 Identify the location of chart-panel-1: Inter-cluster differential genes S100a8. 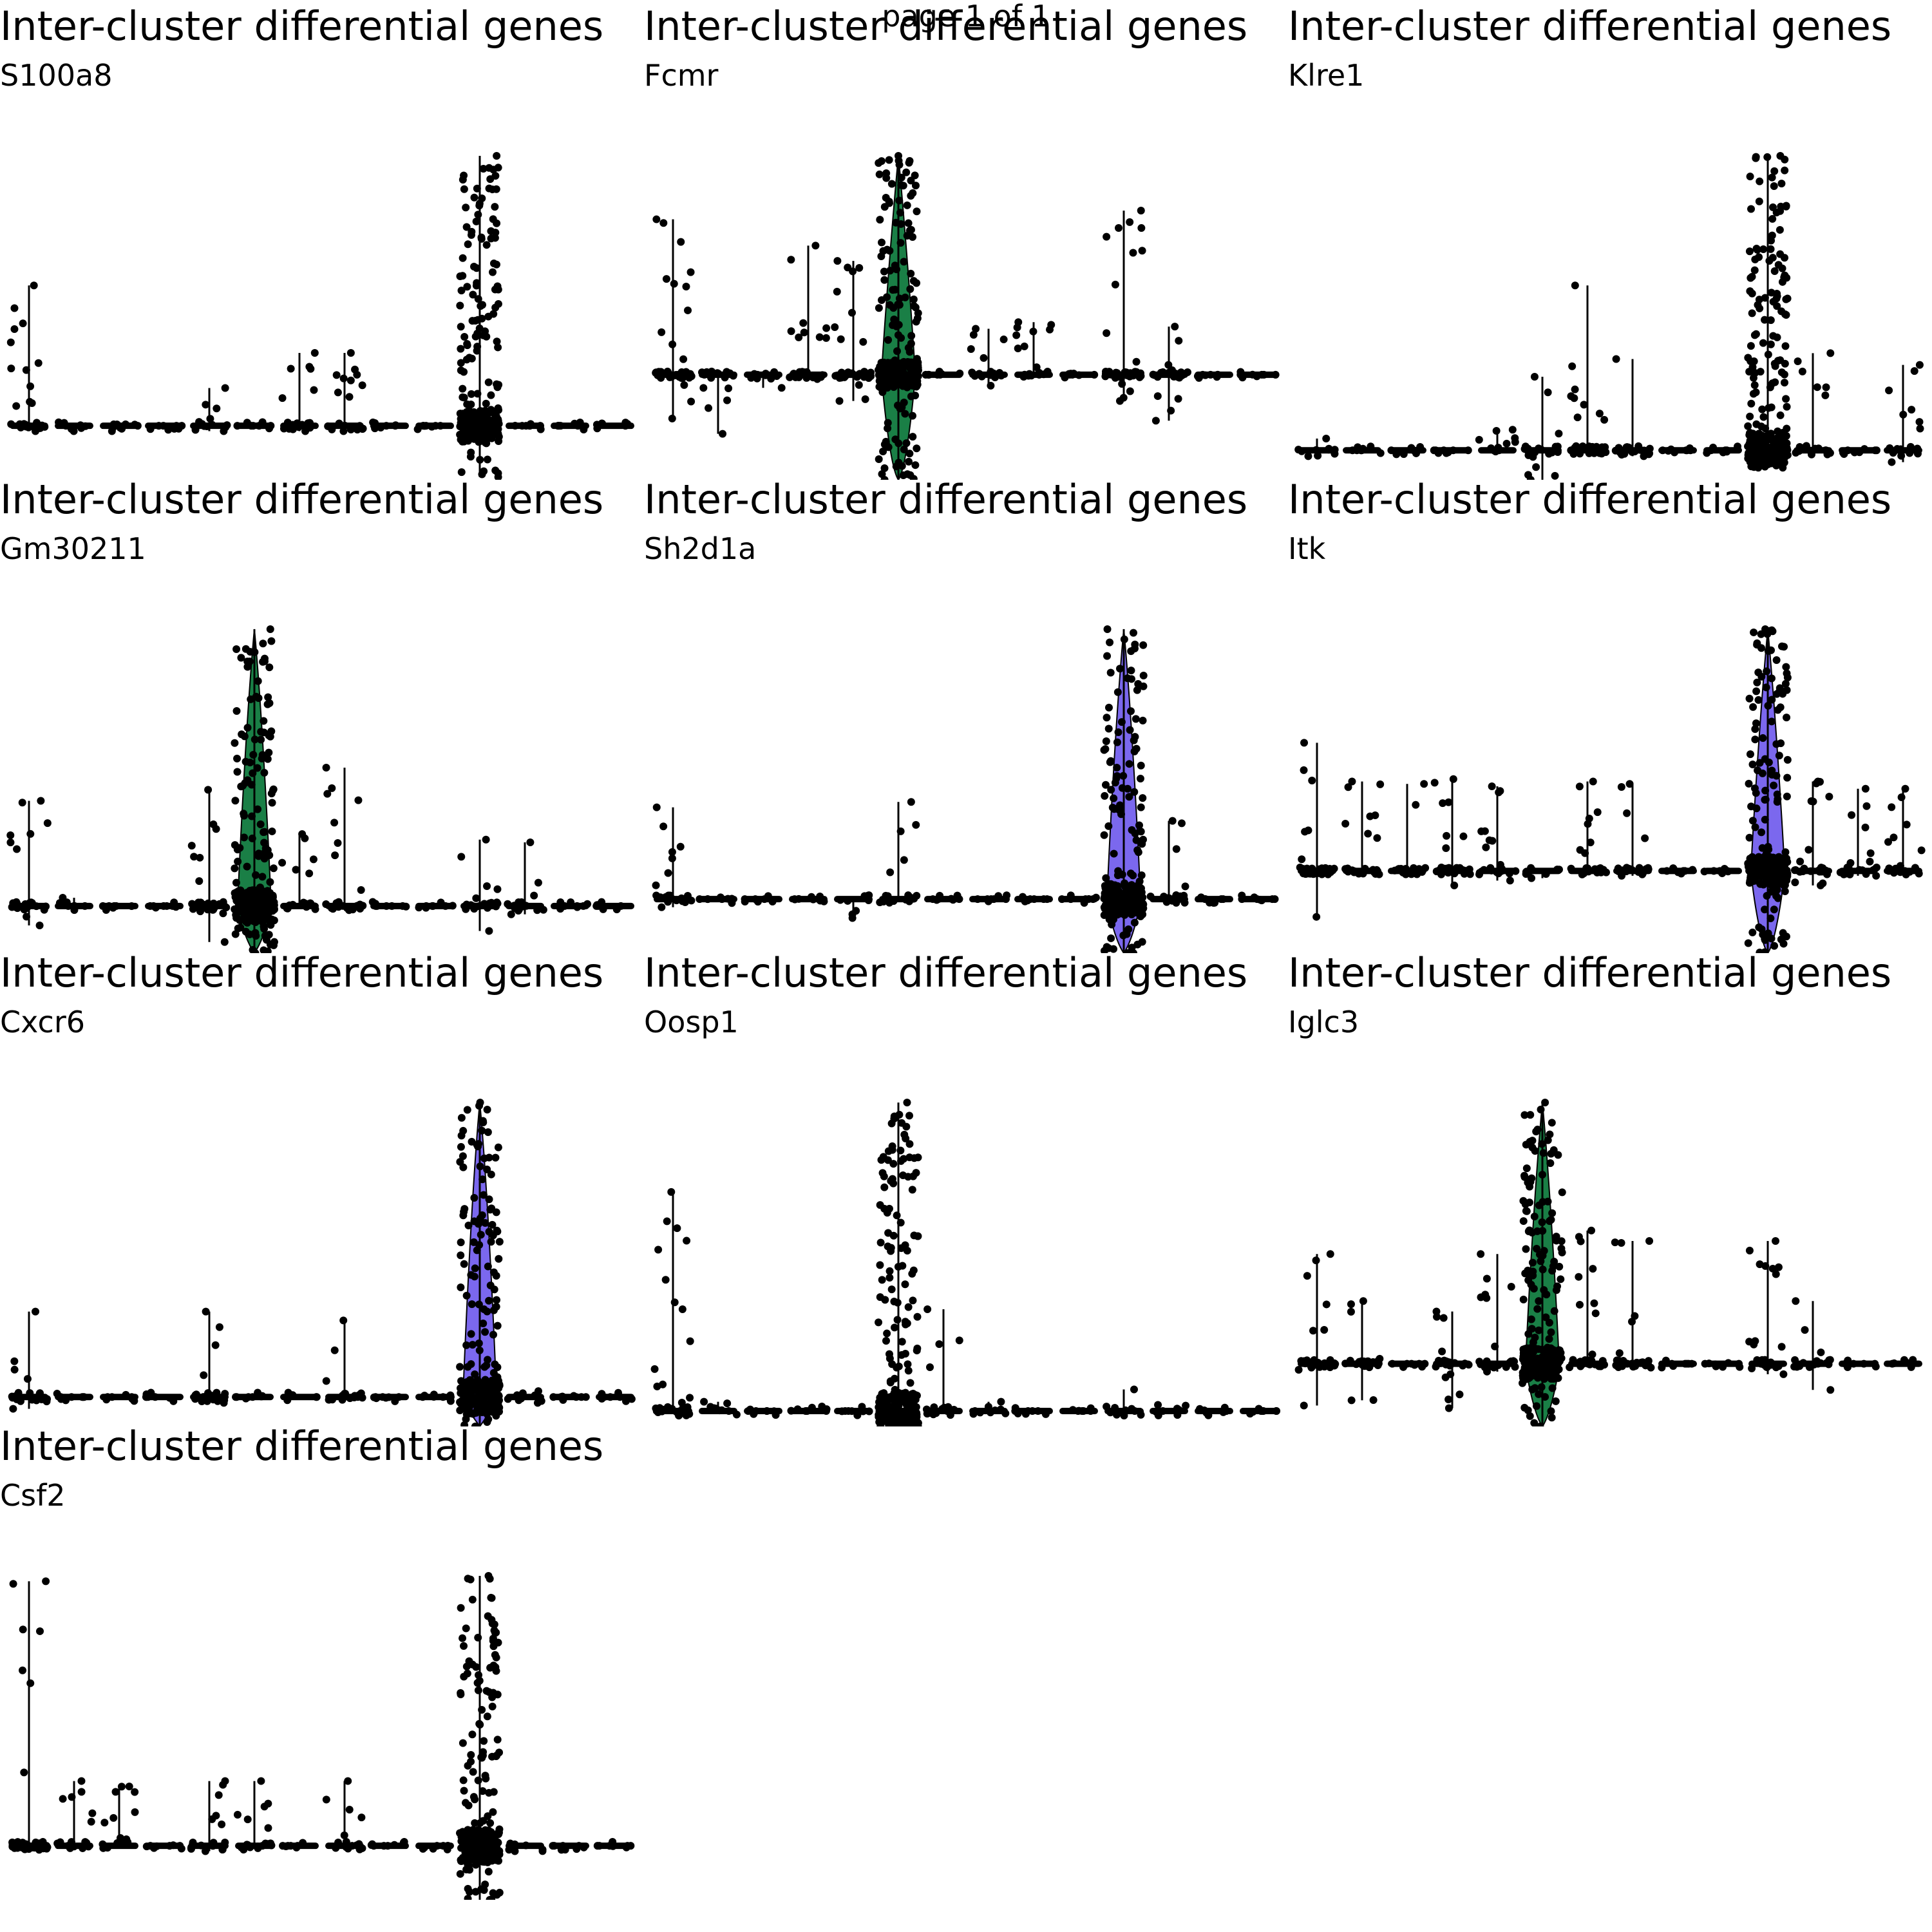
(322, 243).